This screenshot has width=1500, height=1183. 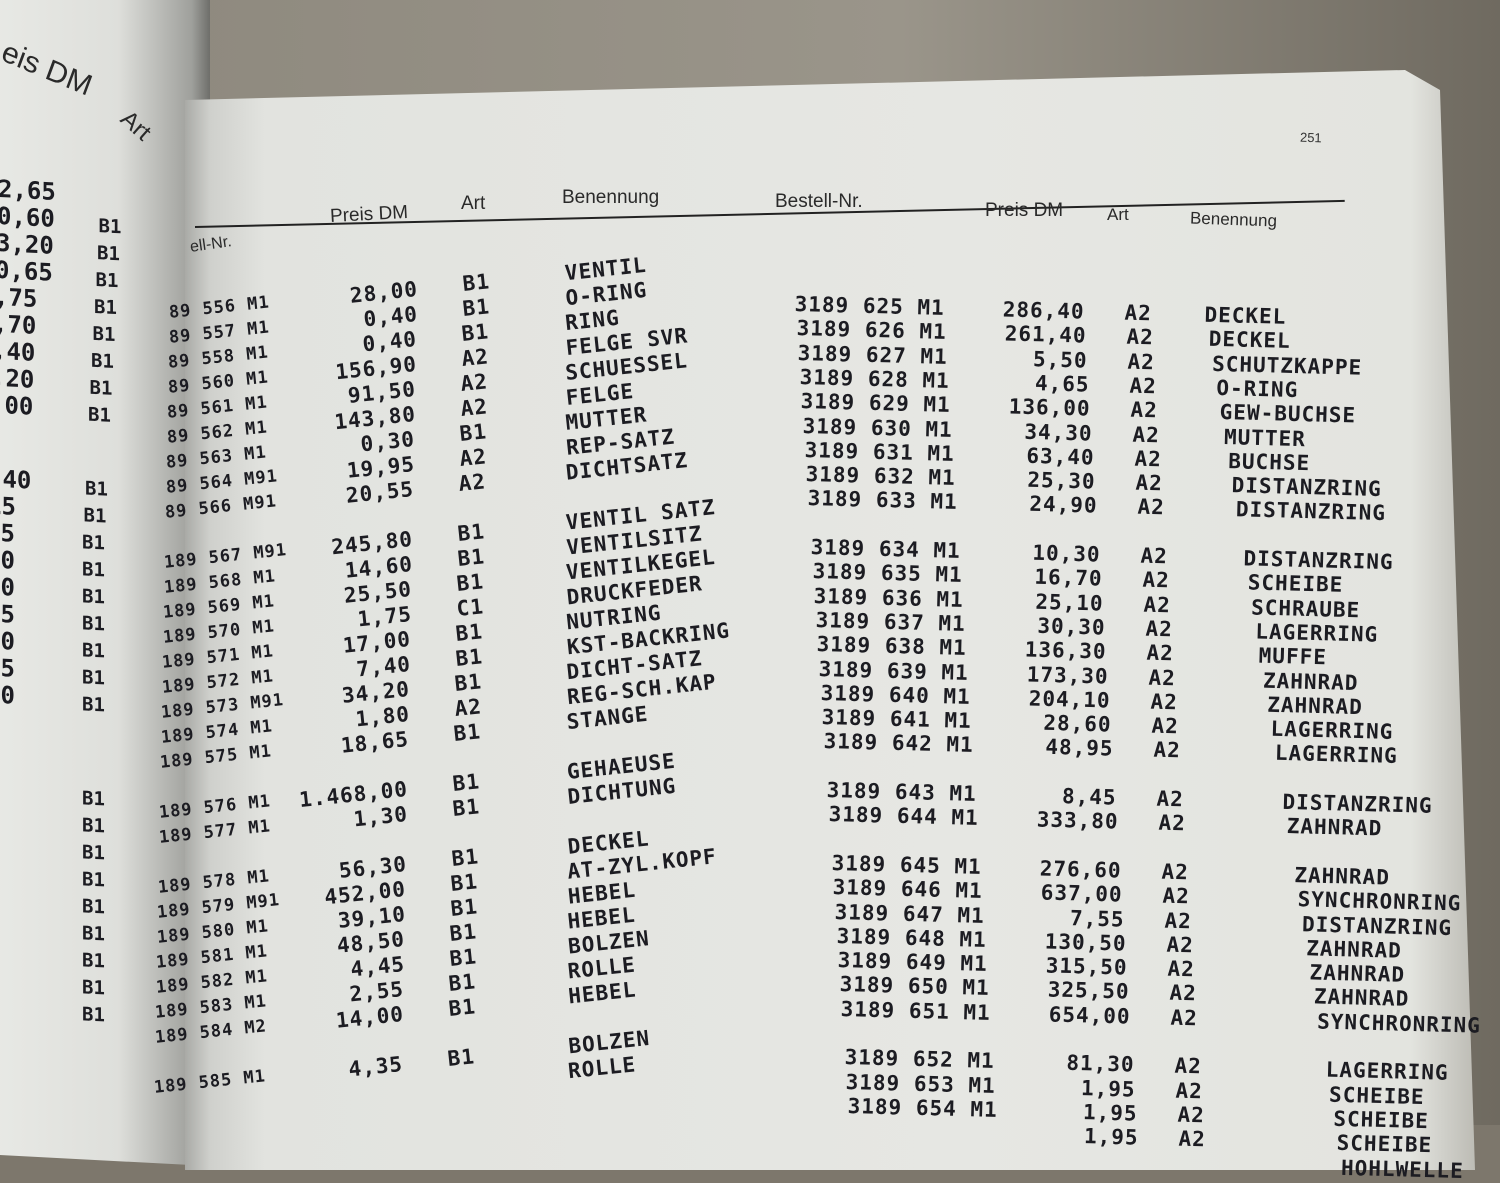 I want to click on page-number: 251, so click(x=1311, y=138).